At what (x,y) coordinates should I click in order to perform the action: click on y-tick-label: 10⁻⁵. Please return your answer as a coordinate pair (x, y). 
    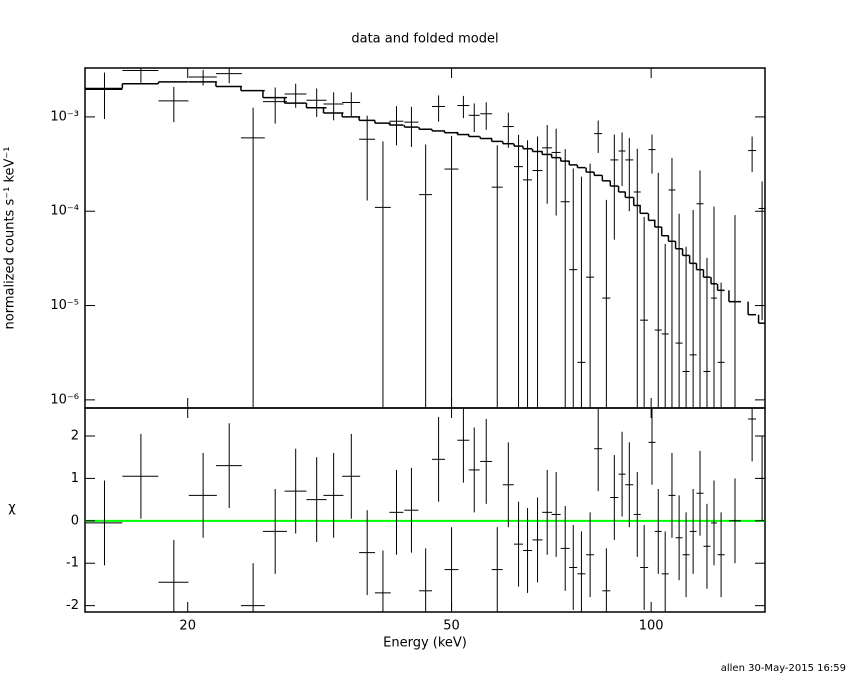
    Looking at the image, I should click on (64, 305).